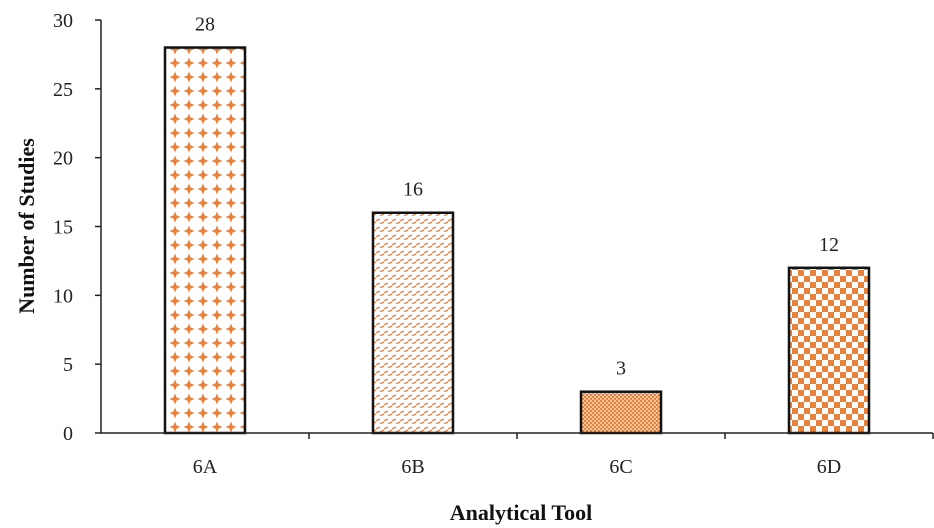  I want to click on bar-6B, so click(413, 323).